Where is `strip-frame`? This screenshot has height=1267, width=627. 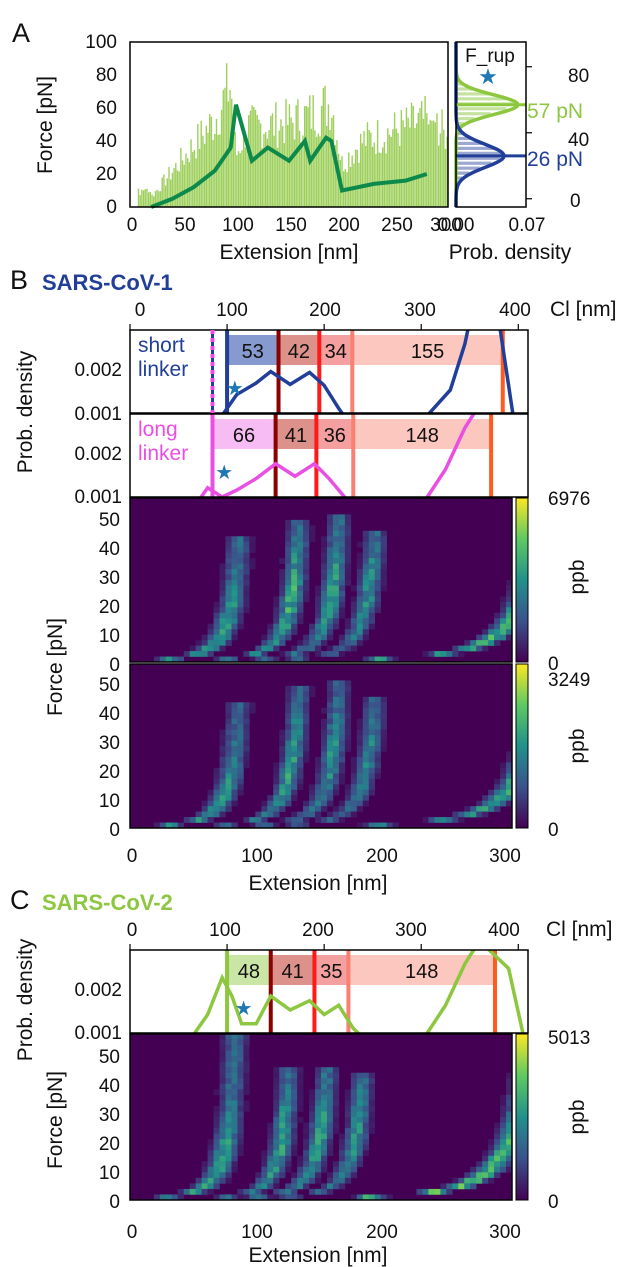
strip-frame is located at coordinates (329, 991).